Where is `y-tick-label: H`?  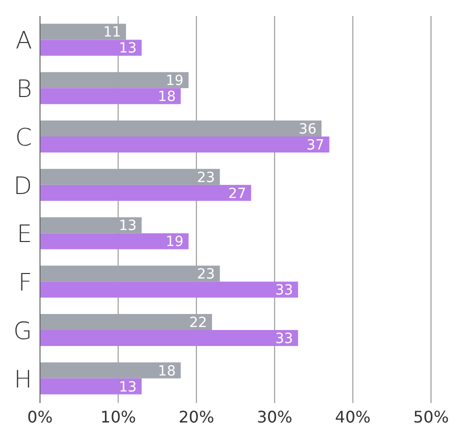
y-tick-label: H is located at coordinates (23, 379).